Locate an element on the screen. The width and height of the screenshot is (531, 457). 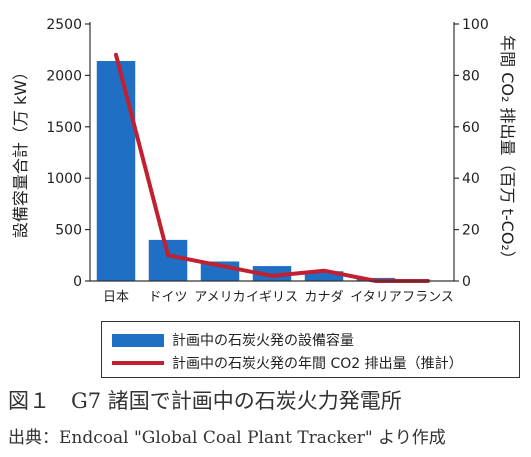
category-labels: 日本 ドイツ アメリカ イギリス カナダ イタリア フランス is located at coordinates (278, 297).